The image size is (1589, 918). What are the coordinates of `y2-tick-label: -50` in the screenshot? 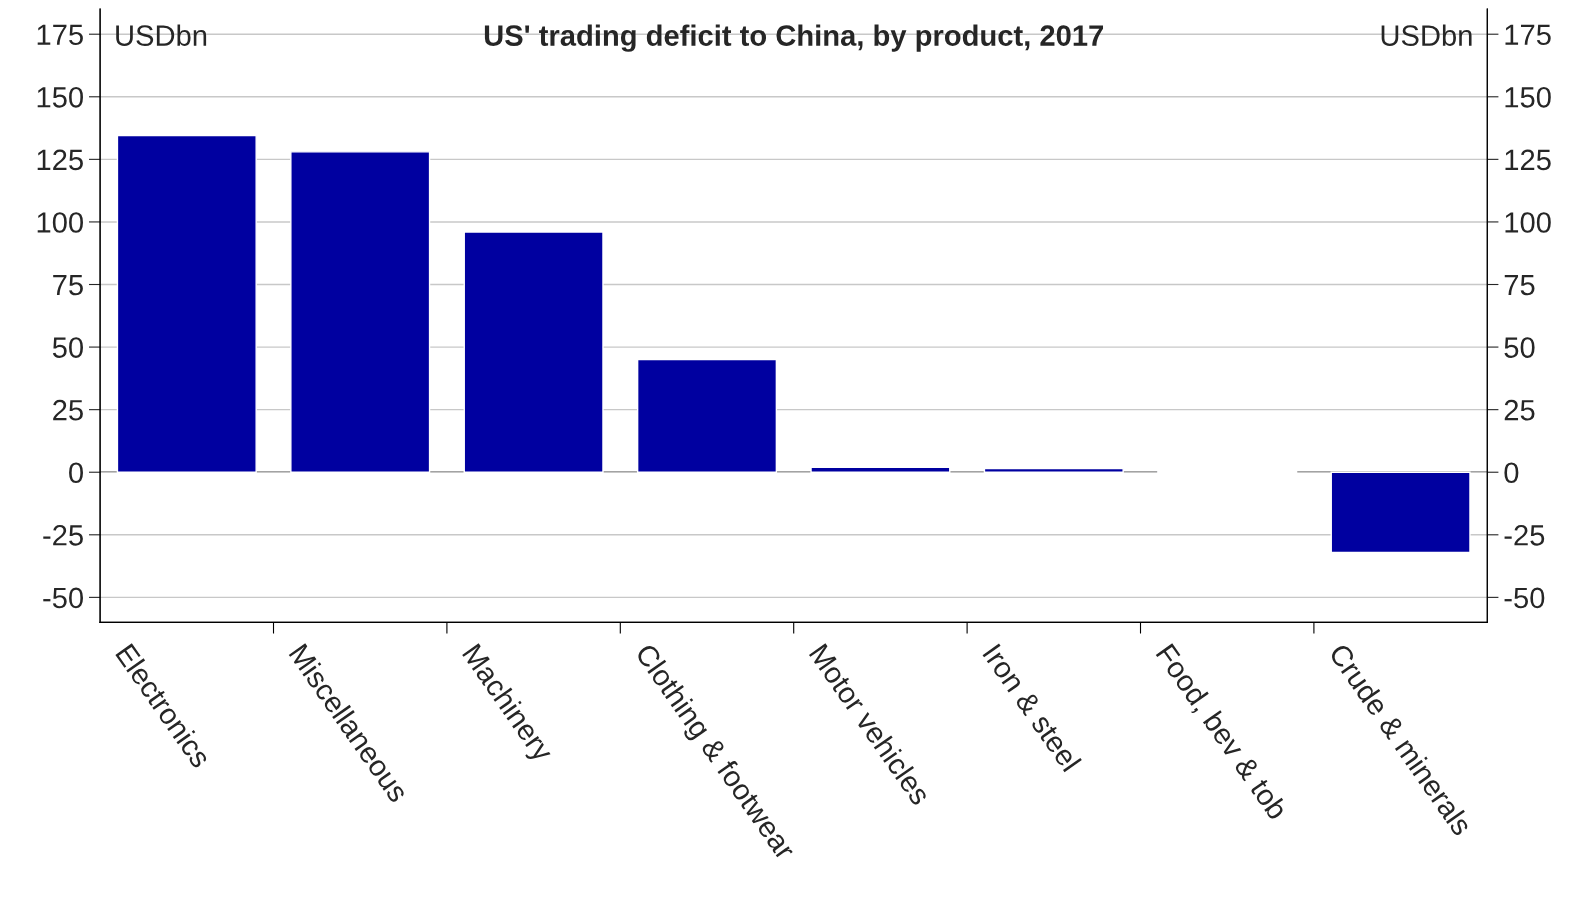 It's located at (1524, 598).